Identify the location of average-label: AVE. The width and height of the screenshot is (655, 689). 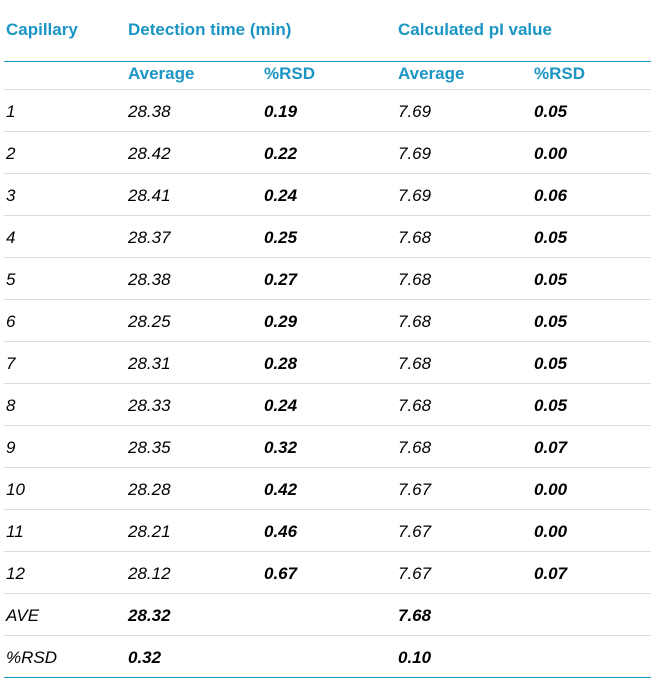
(23, 615).